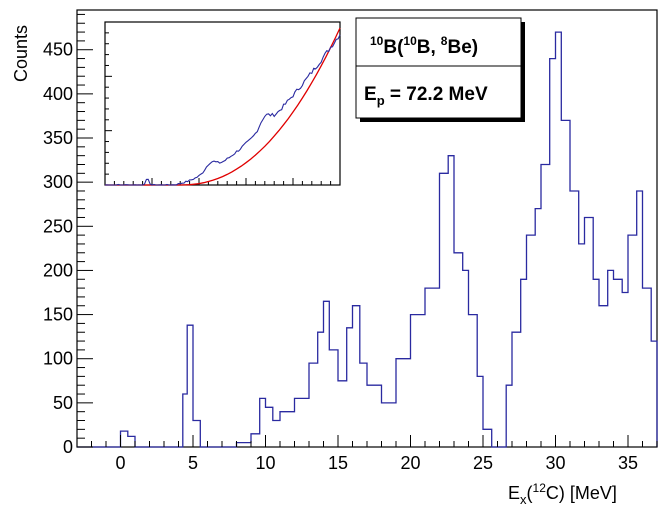 This screenshot has height=509, width=659. I want to click on x-tick-label: 30, so click(555, 463).